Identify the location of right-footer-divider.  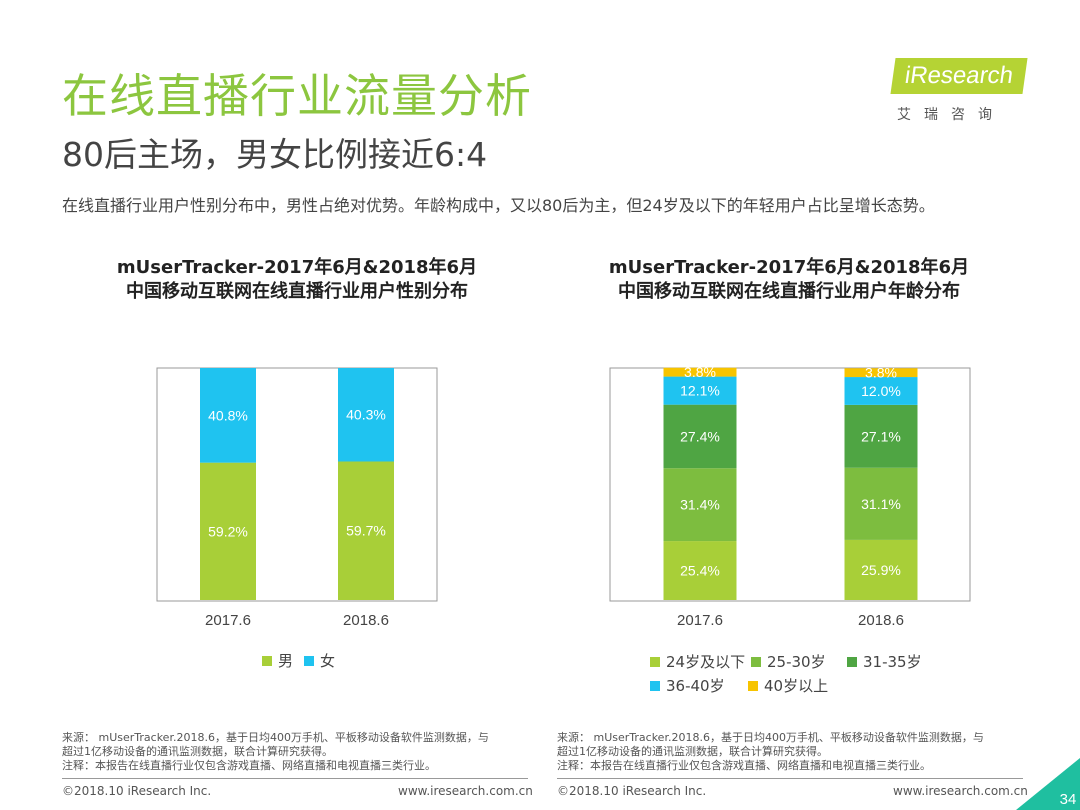
(790, 778).